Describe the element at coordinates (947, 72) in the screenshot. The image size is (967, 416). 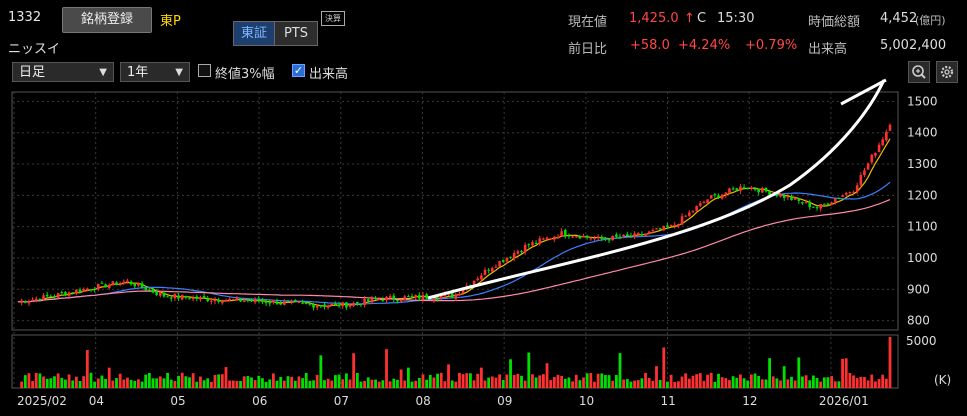
I see `settings-button` at that location.